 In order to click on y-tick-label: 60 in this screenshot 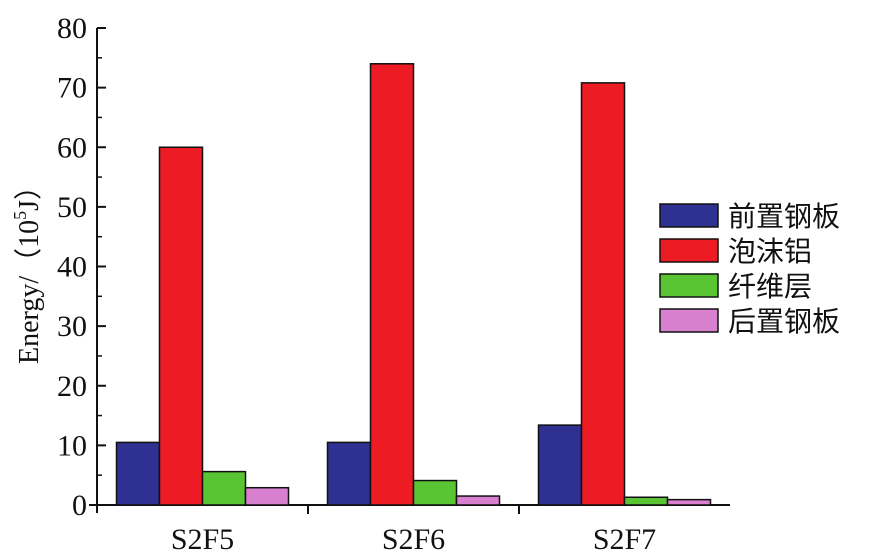, I will do `click(72, 147)`.